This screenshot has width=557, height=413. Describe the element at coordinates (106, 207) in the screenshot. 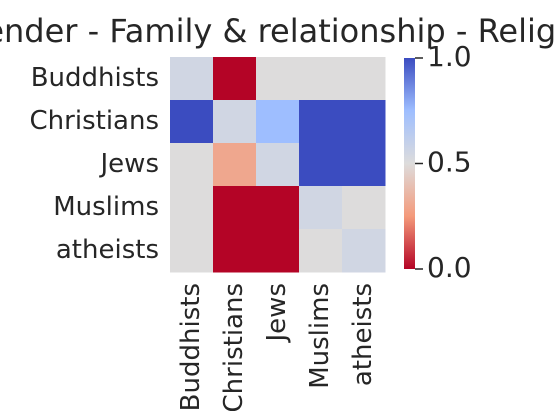

I see `row-label: Muslims` at that location.